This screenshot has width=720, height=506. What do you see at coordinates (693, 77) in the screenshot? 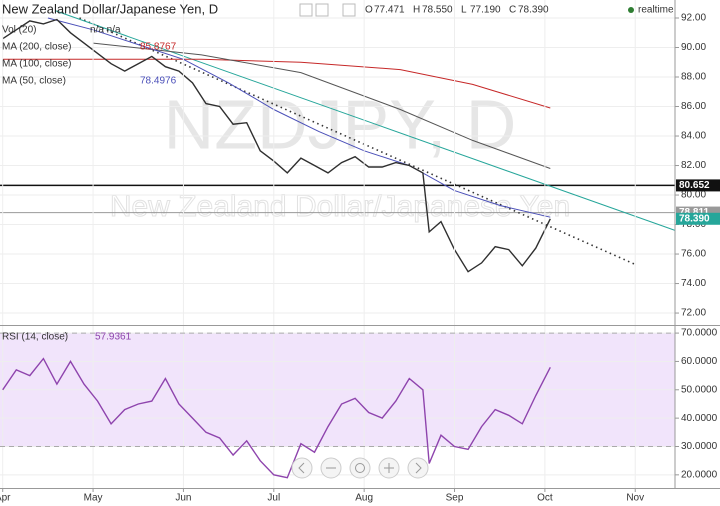
I see `y-tick-label: 88.00` at bounding box center [693, 77].